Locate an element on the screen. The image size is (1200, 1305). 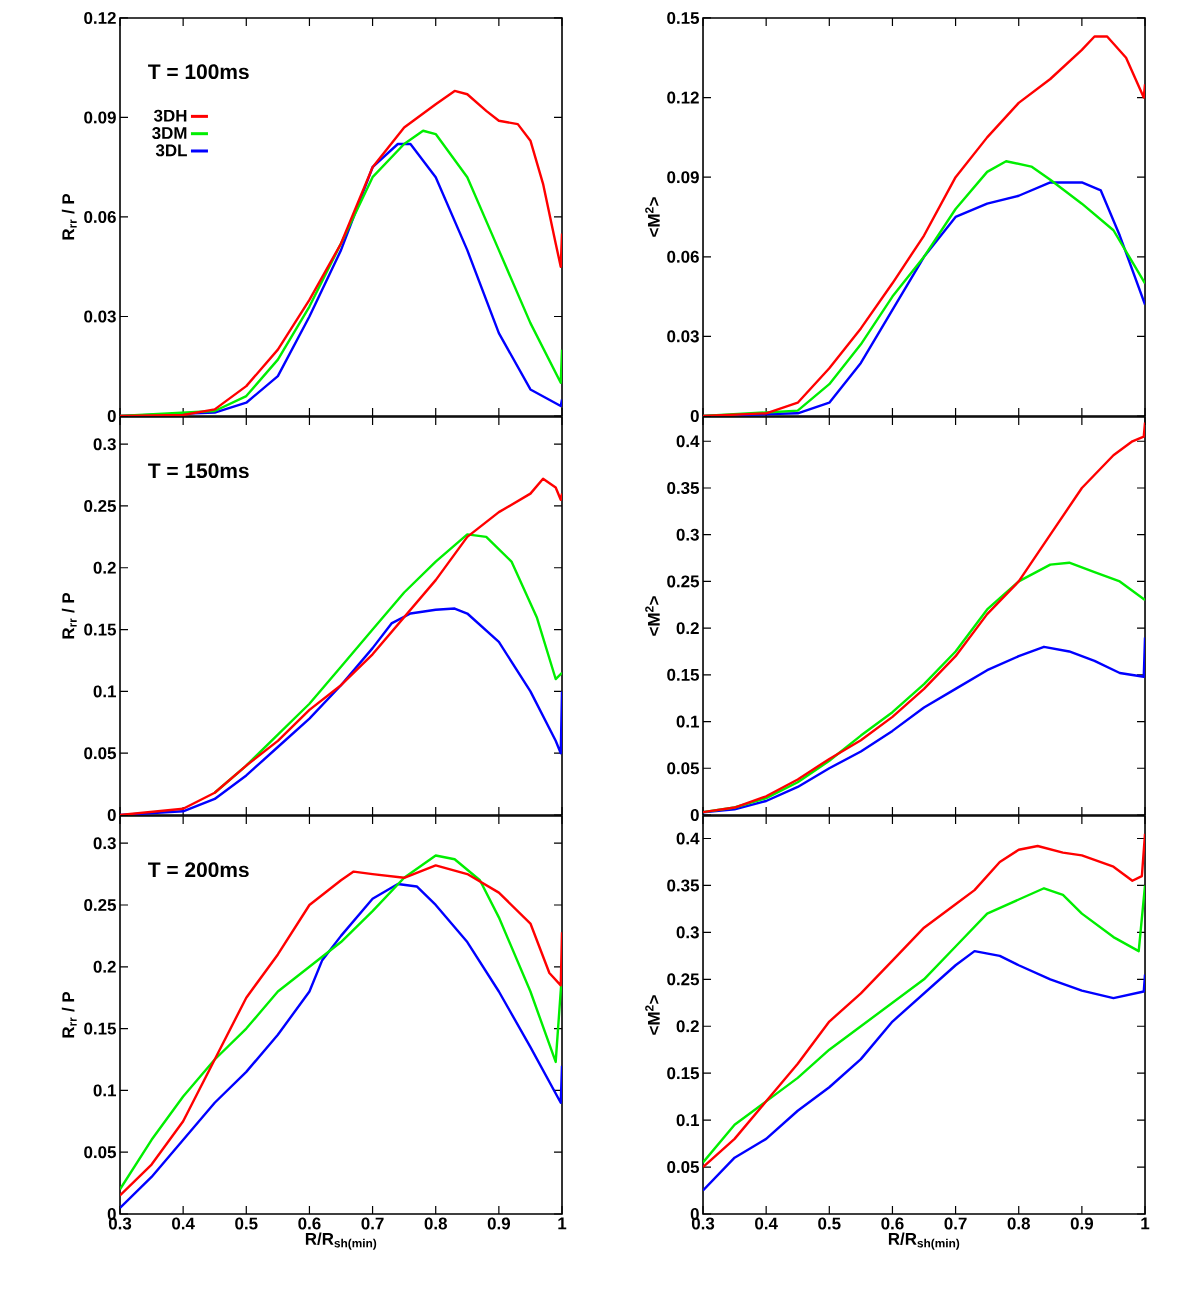
annotation: T = 150ms is located at coordinates (198, 471).